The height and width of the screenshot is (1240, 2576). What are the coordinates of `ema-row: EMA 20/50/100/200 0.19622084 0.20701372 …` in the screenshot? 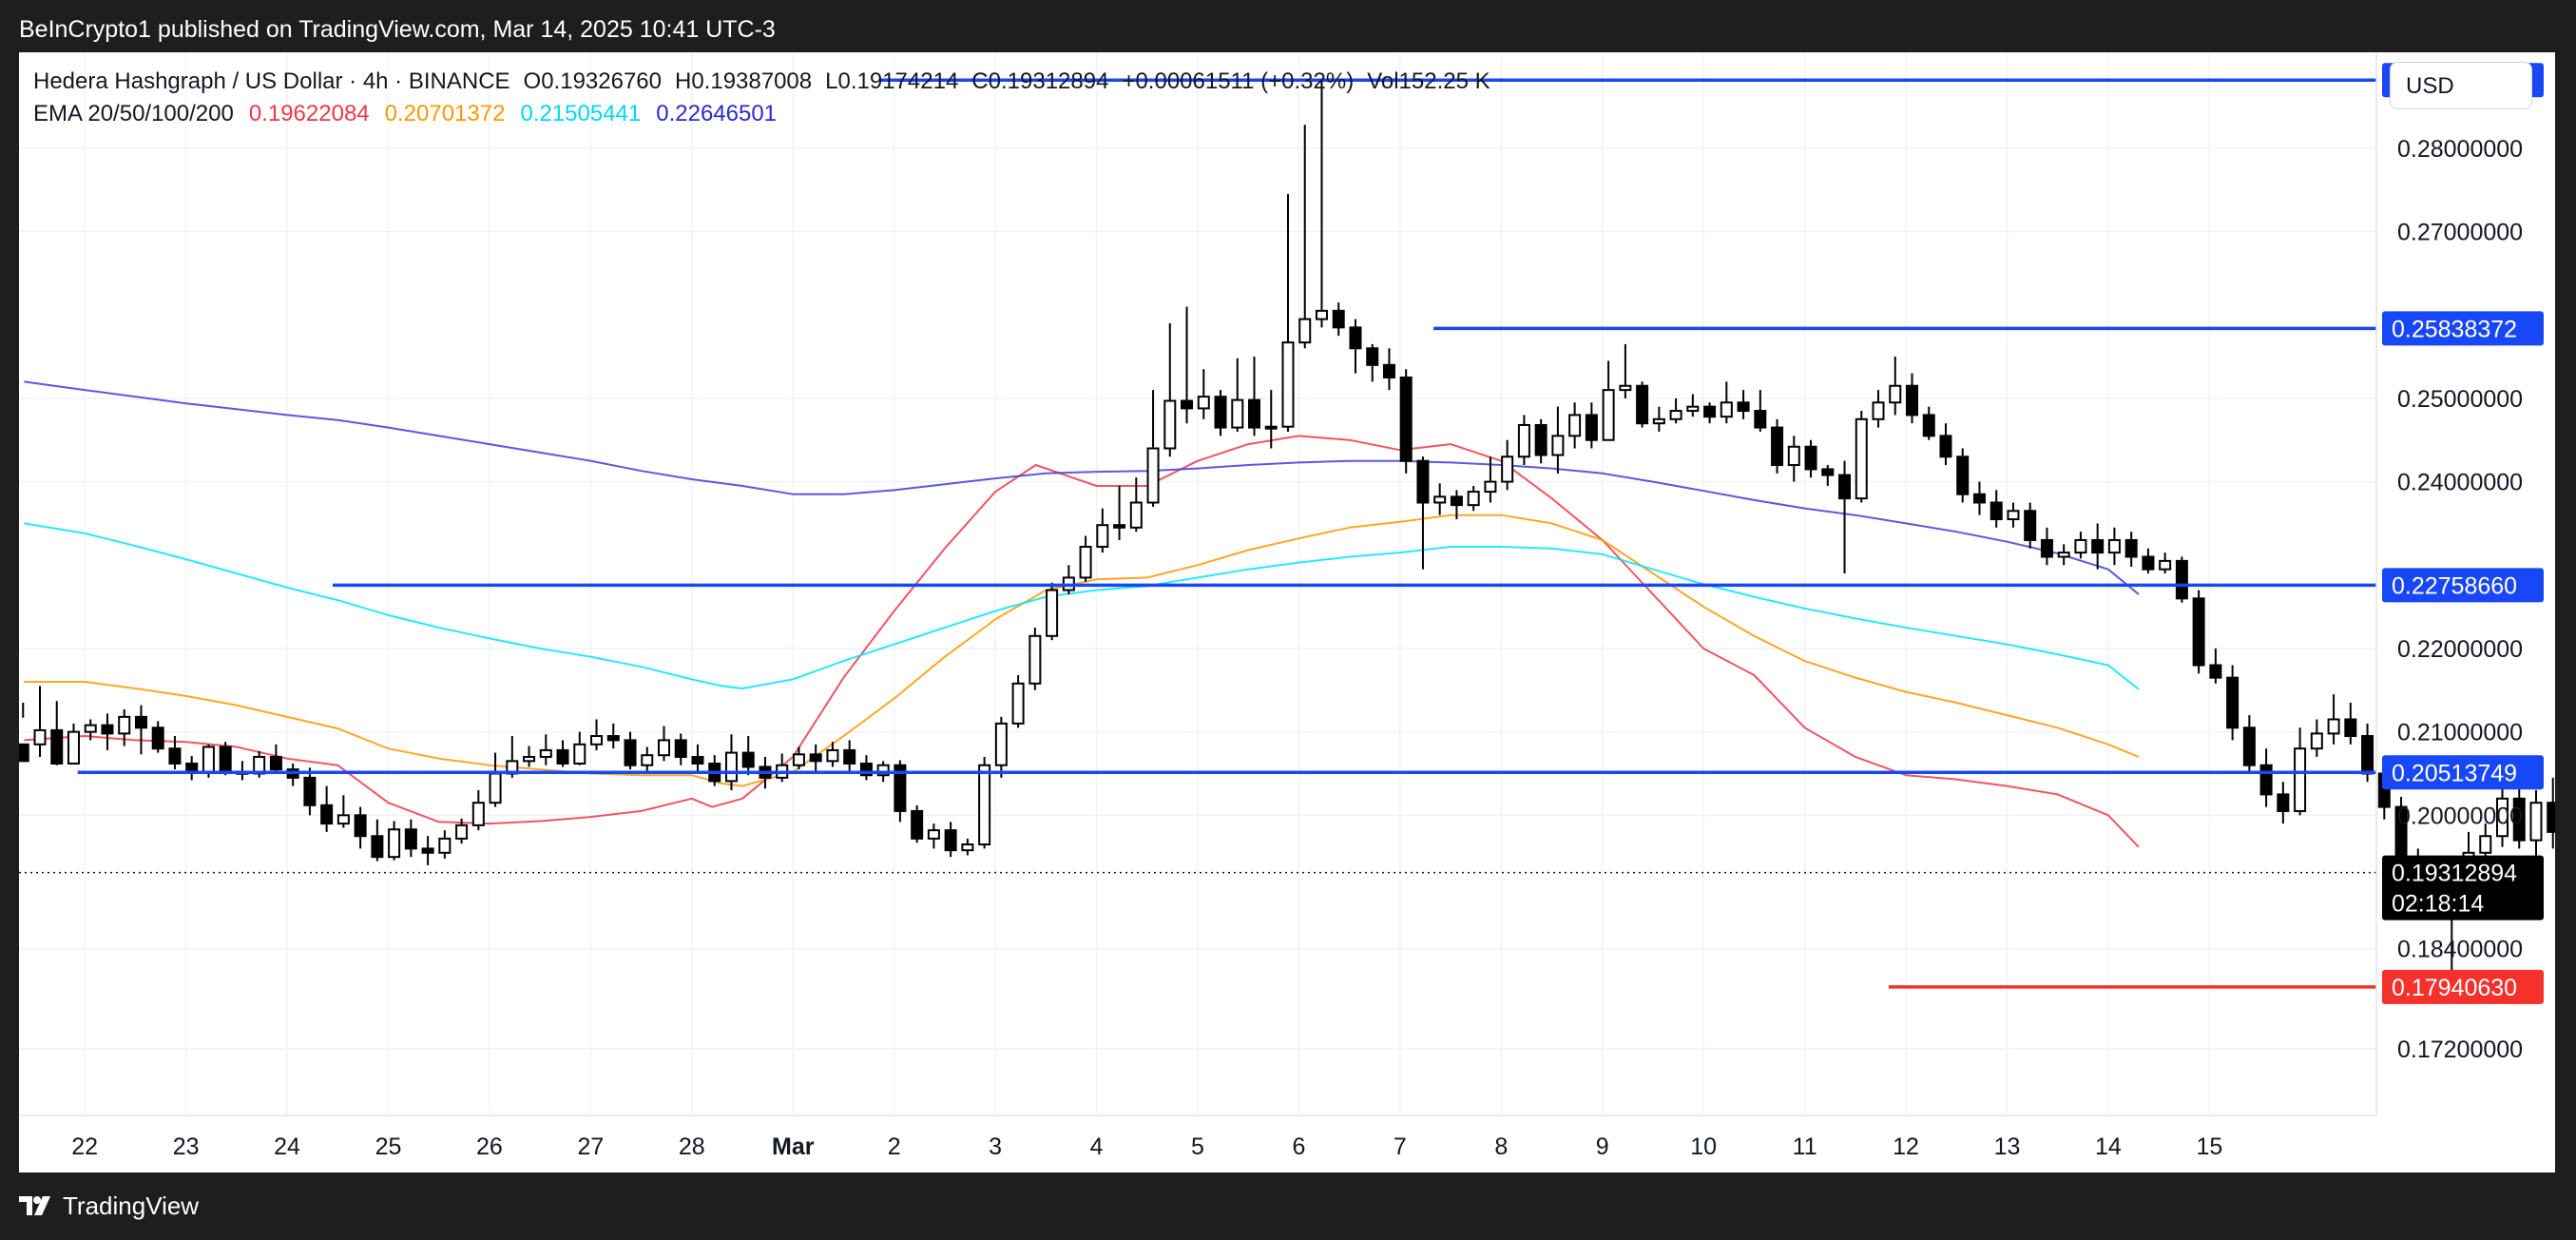 It's located at (761, 114).